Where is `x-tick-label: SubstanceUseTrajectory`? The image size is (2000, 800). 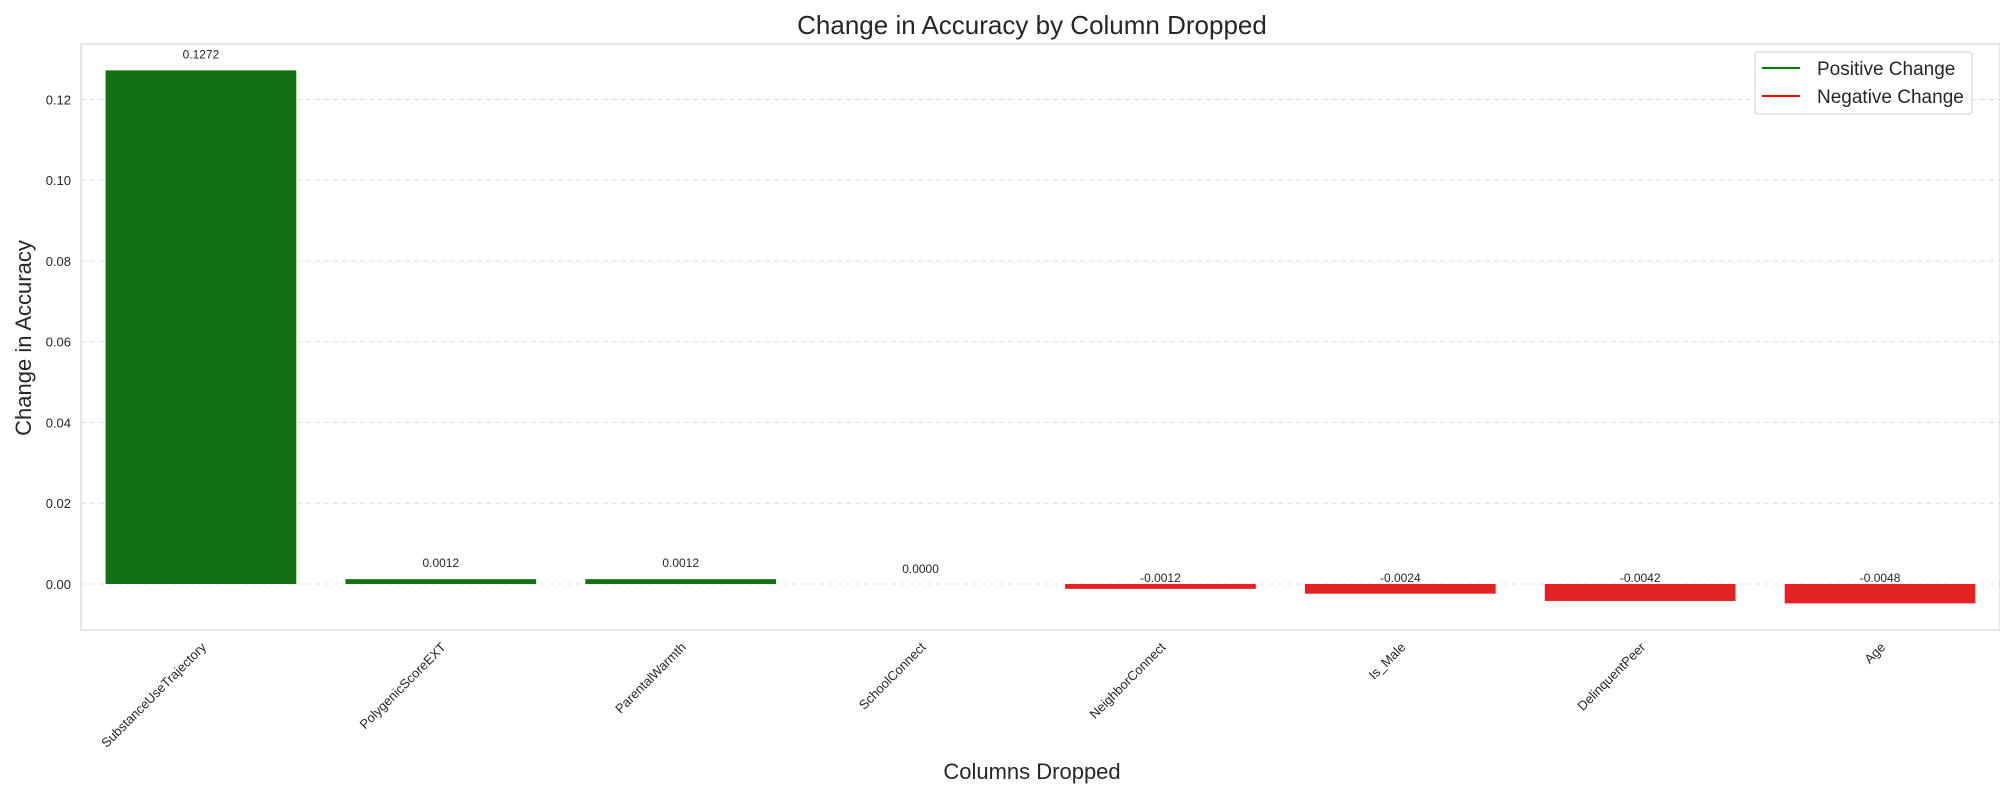 x-tick-label: SubstanceUseTrajectory is located at coordinates (153, 694).